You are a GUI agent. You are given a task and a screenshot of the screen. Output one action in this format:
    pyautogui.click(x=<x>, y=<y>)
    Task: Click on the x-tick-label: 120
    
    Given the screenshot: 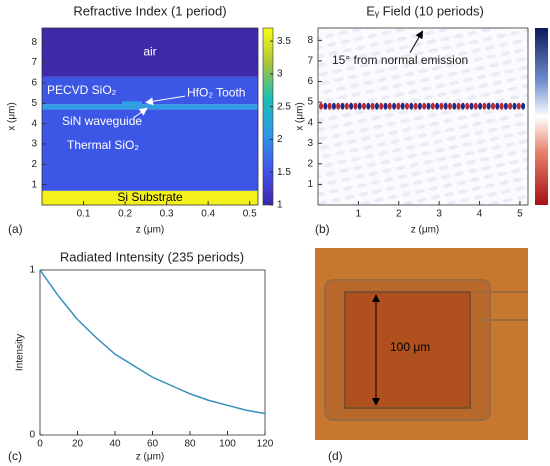 What is the action you would take?
    pyautogui.click(x=265, y=444)
    